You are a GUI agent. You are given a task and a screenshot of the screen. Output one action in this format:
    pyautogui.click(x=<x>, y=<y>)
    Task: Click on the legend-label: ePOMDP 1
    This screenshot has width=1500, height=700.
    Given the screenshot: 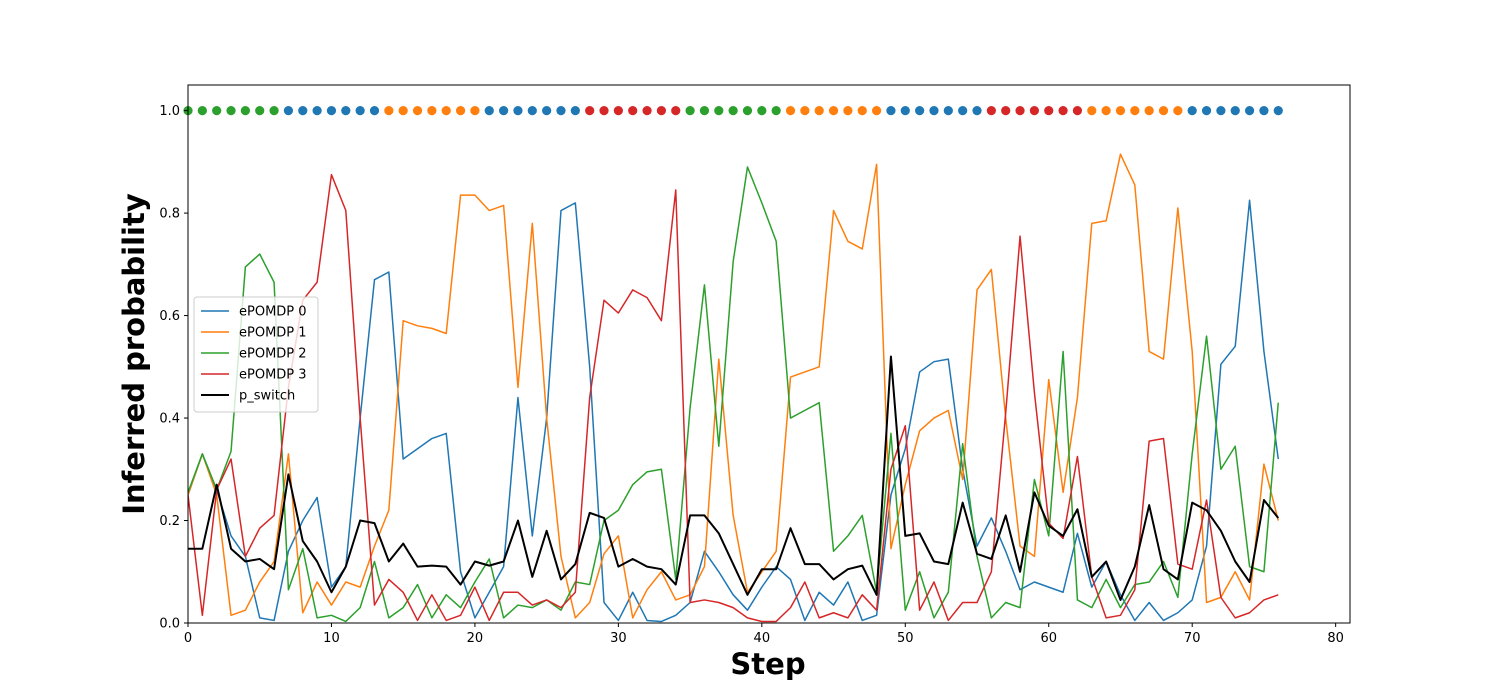 What is the action you would take?
    pyautogui.click(x=273, y=333)
    